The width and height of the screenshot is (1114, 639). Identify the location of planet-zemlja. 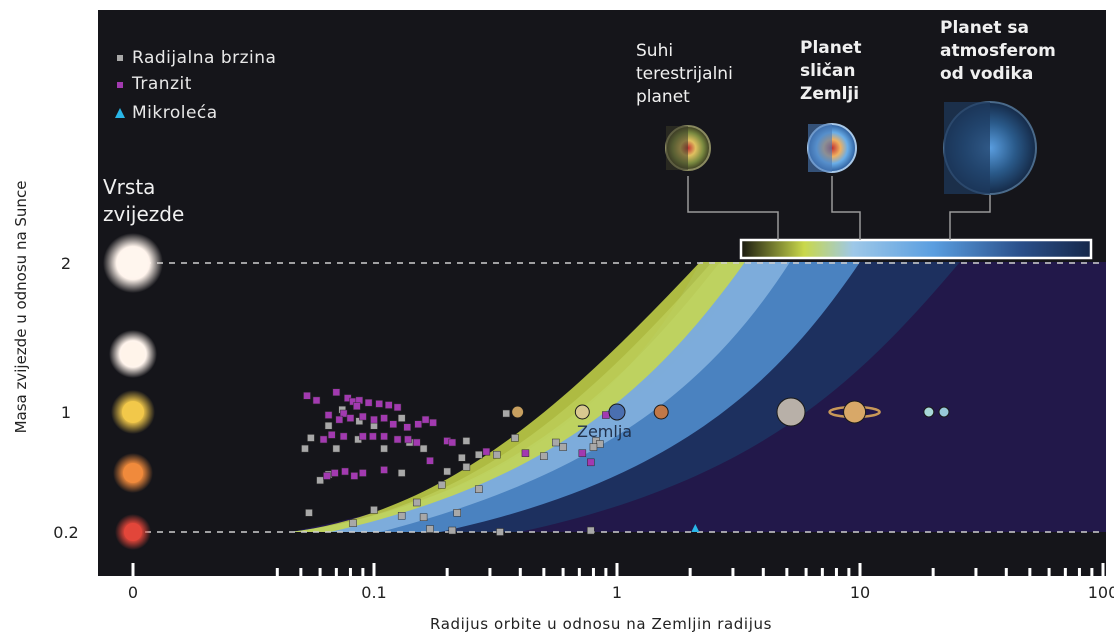
(617, 412).